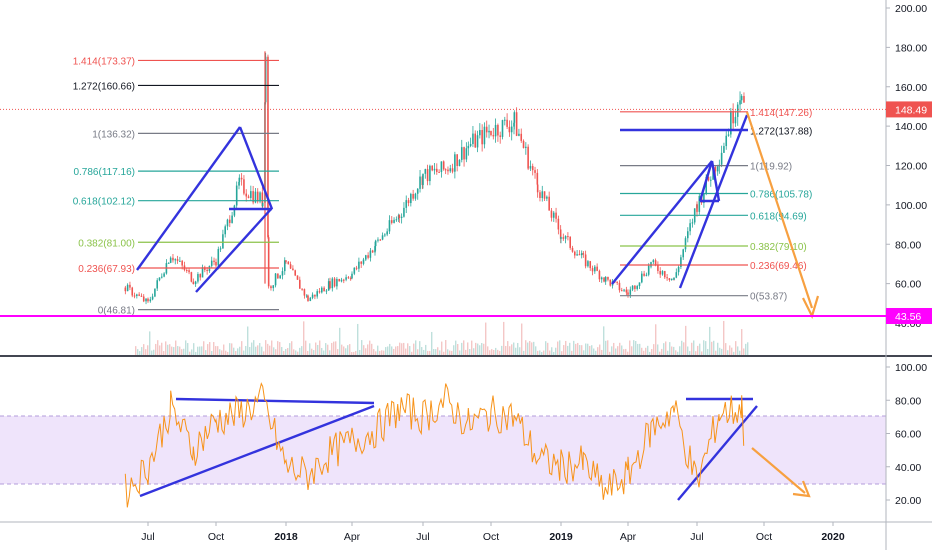  I want to click on fib-level-label: 0(53.87), so click(768, 297).